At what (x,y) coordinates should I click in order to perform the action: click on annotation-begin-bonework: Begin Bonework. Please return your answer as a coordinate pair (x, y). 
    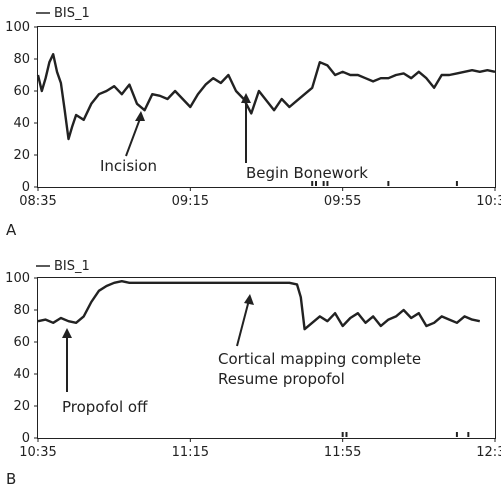
    Looking at the image, I should click on (307, 173).